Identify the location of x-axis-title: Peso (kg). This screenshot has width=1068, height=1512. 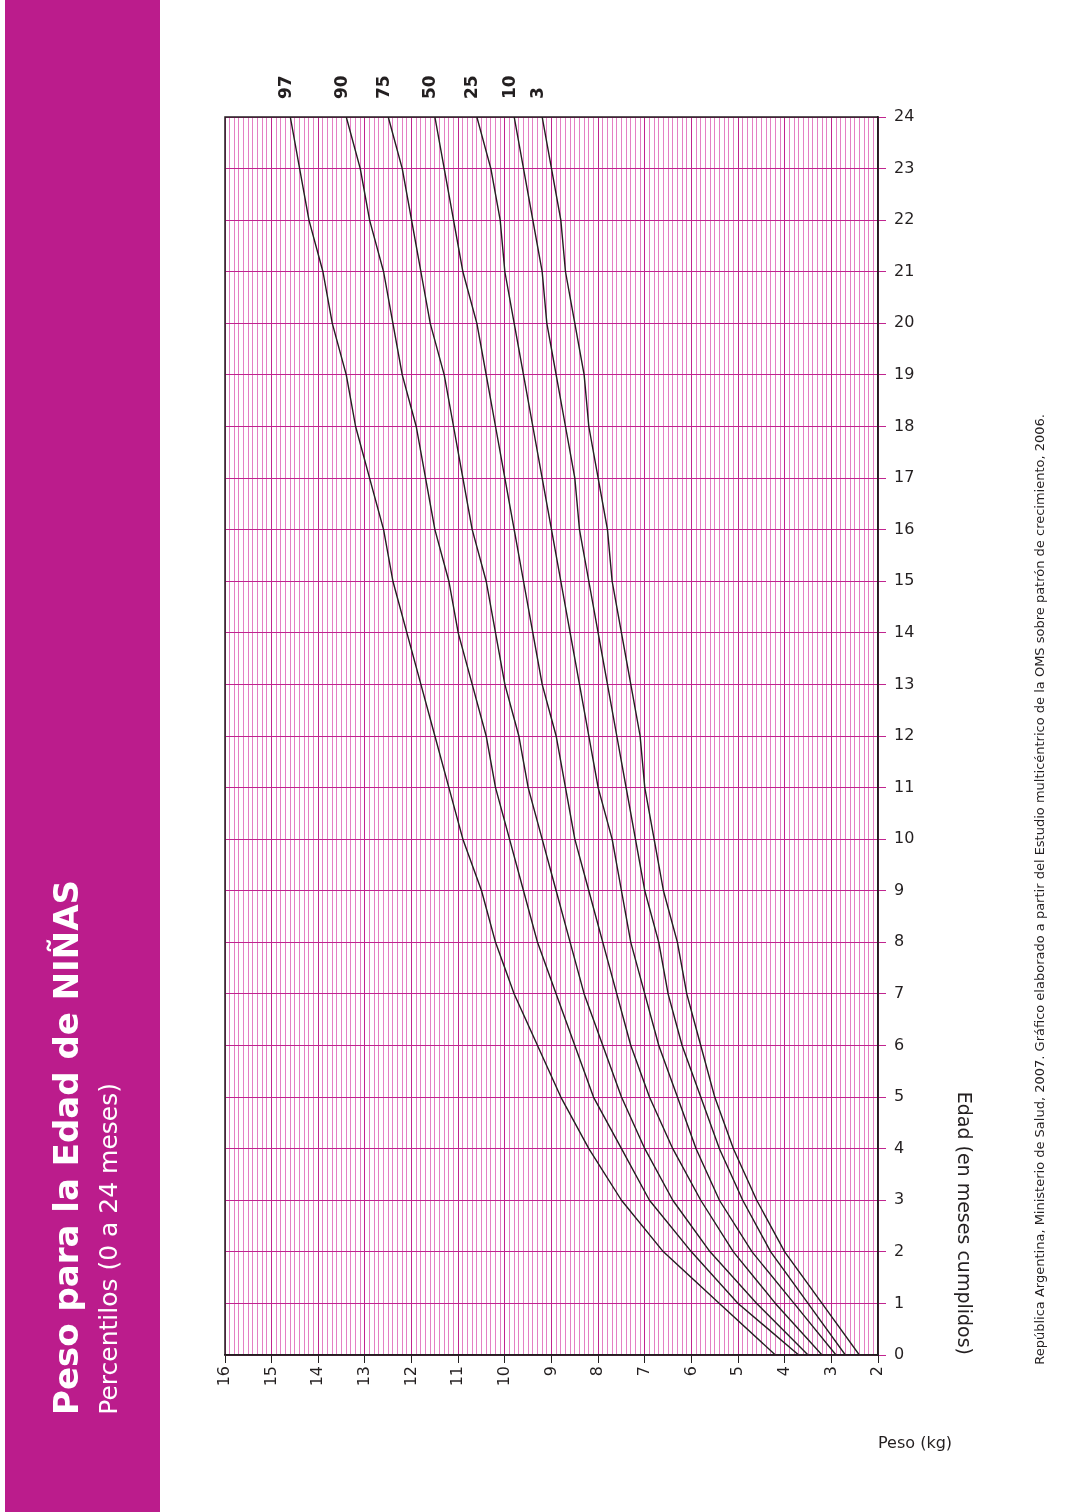
(915, 1442).